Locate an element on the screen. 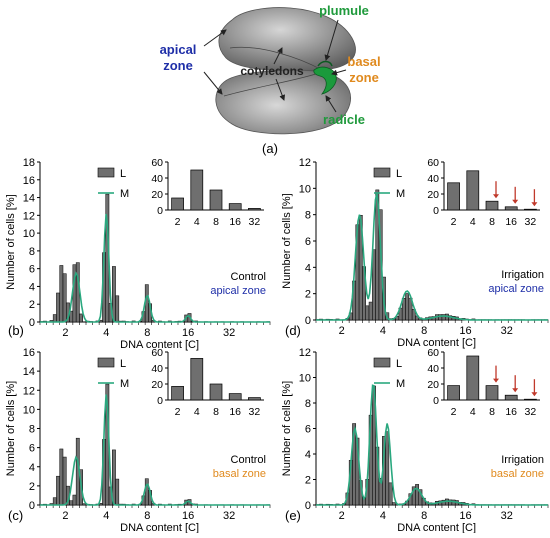 The height and width of the screenshot is (538, 550). panel-a-label: (a) is located at coordinates (270, 148).